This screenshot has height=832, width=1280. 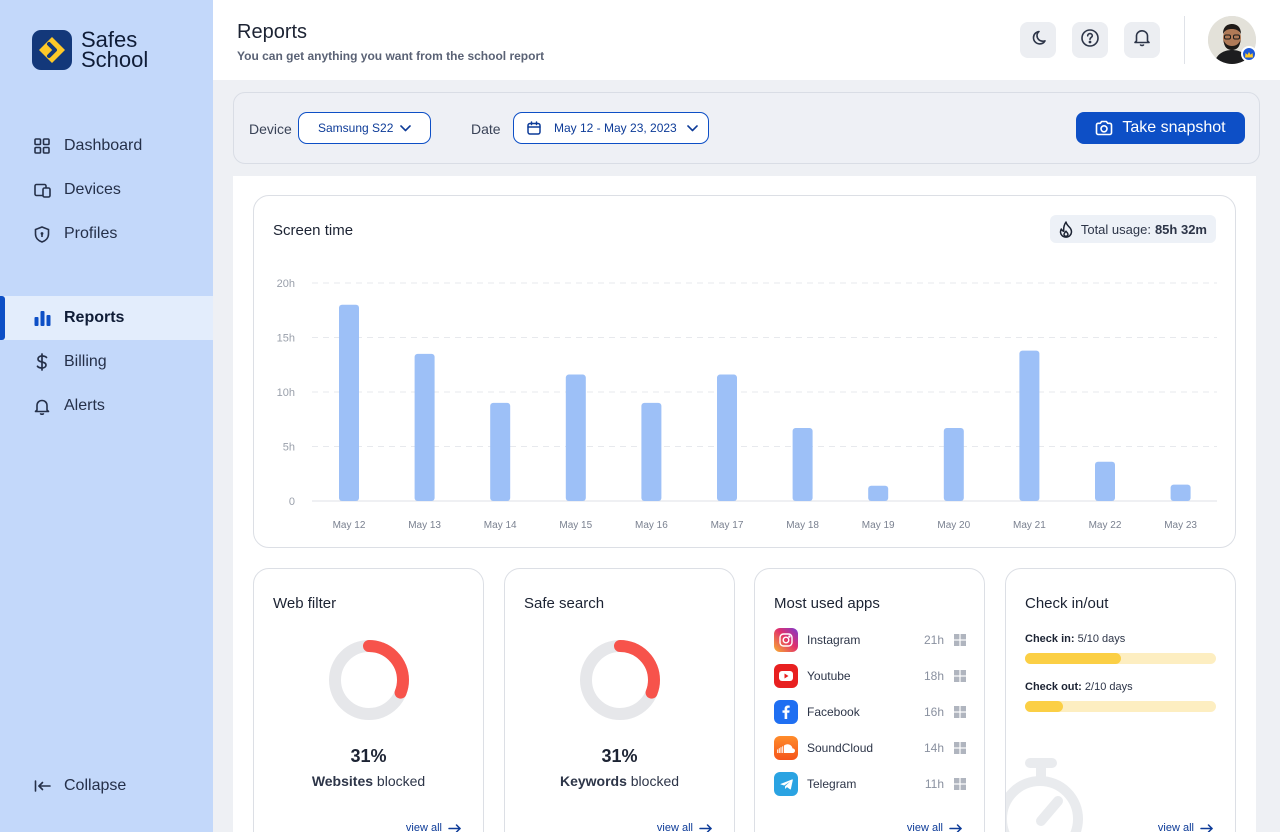 What do you see at coordinates (1184, 40) in the screenshot?
I see `header-divider` at bounding box center [1184, 40].